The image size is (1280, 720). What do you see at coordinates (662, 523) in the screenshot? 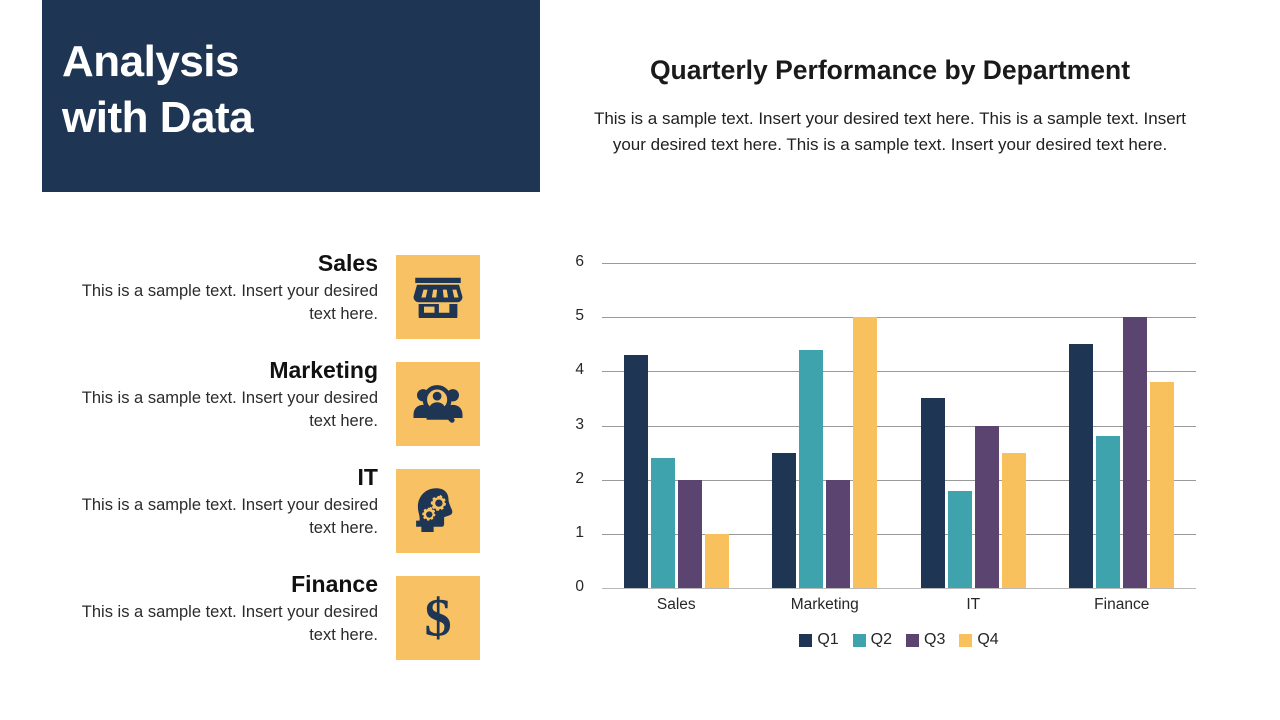
I see `bar-sales-q2` at bounding box center [662, 523].